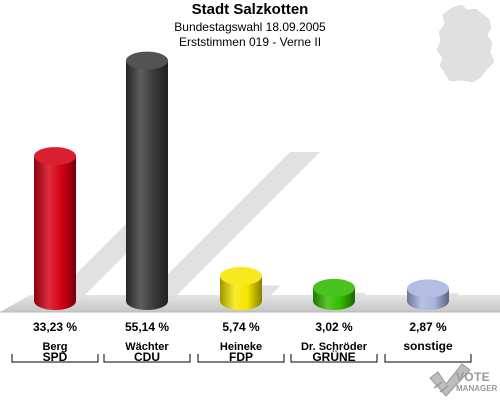 This screenshot has width=500, height=400. Describe the element at coordinates (428, 346) in the screenshot. I see `party-label: sonstige` at that location.